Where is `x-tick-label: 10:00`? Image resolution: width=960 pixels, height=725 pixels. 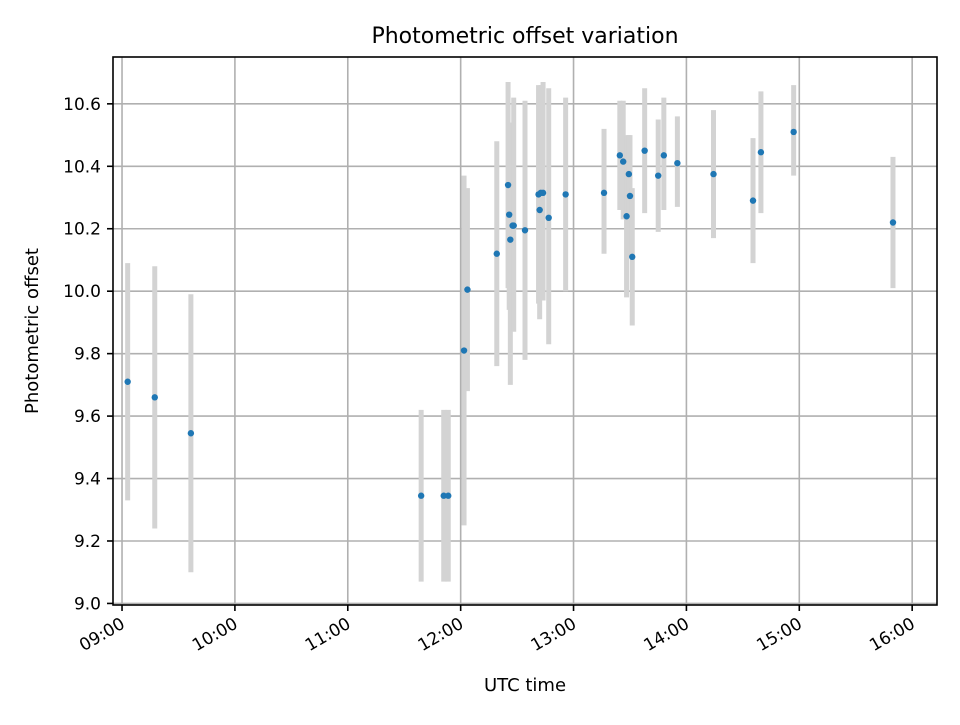
x-tick-label: 10:00 is located at coordinates (215, 635).